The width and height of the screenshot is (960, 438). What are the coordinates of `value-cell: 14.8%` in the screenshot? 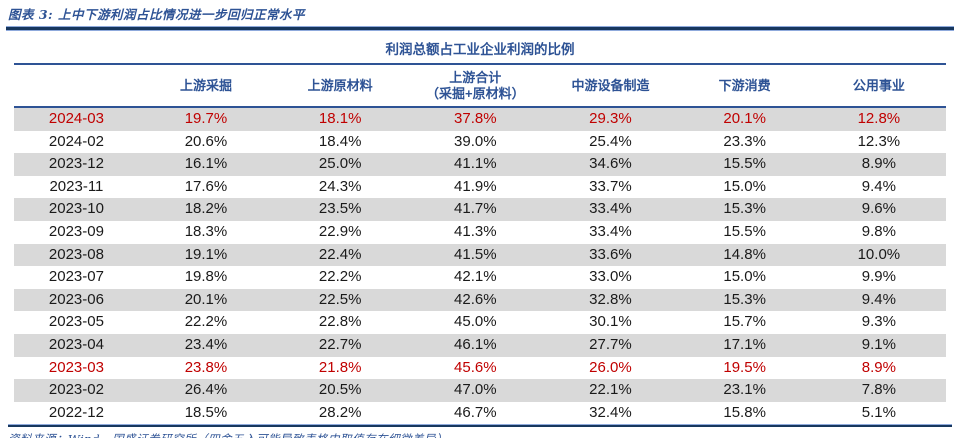 It's located at (744, 254).